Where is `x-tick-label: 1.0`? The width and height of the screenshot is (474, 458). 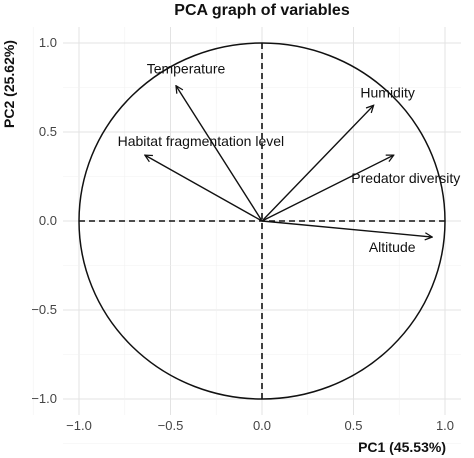 x-tick-label: 1.0 is located at coordinates (445, 425).